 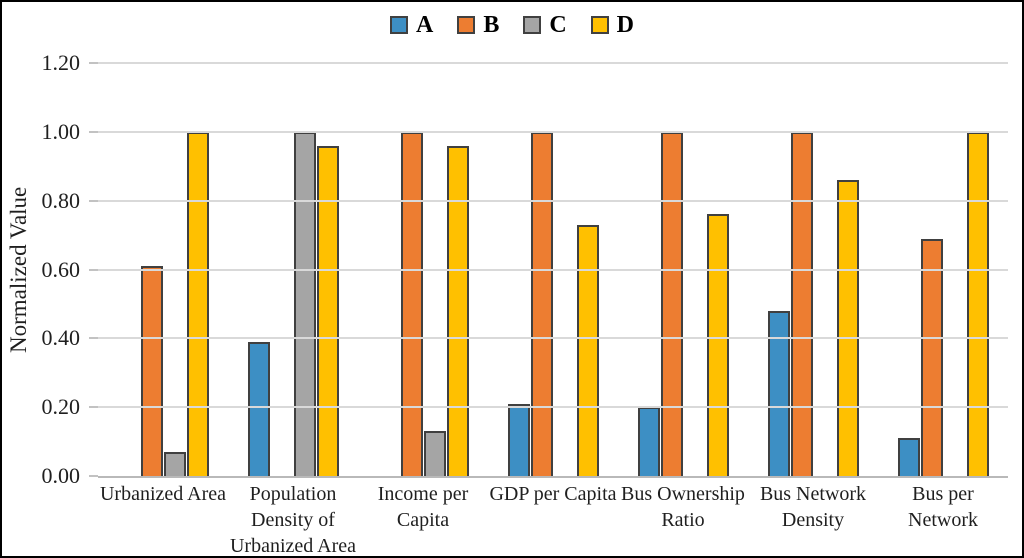 I want to click on x-axis-label: Population Density of Urbanized Area, so click(x=293, y=520).